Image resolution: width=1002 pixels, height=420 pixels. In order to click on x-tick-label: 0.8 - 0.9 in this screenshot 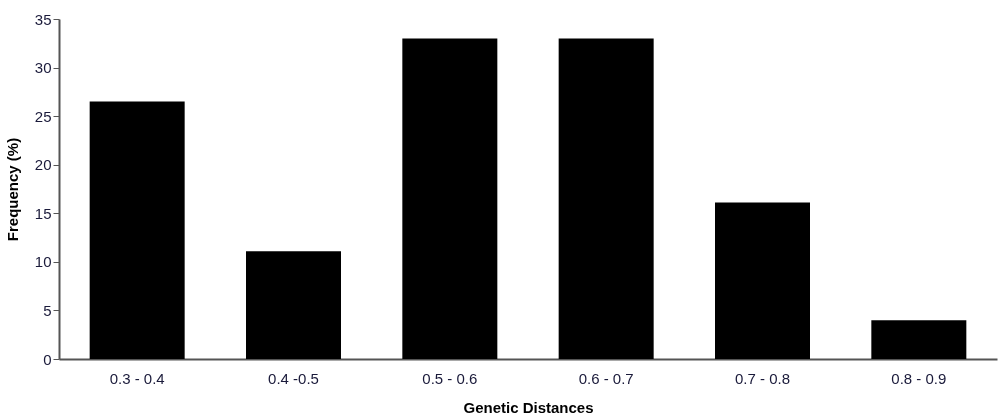, I will do `click(919, 378)`.